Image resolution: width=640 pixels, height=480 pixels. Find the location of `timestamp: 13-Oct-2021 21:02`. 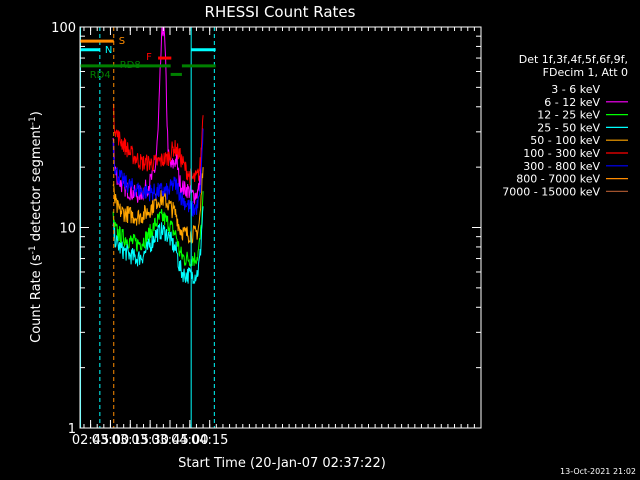

timestamp: 13-Oct-2021 21:02 is located at coordinates (598, 471).